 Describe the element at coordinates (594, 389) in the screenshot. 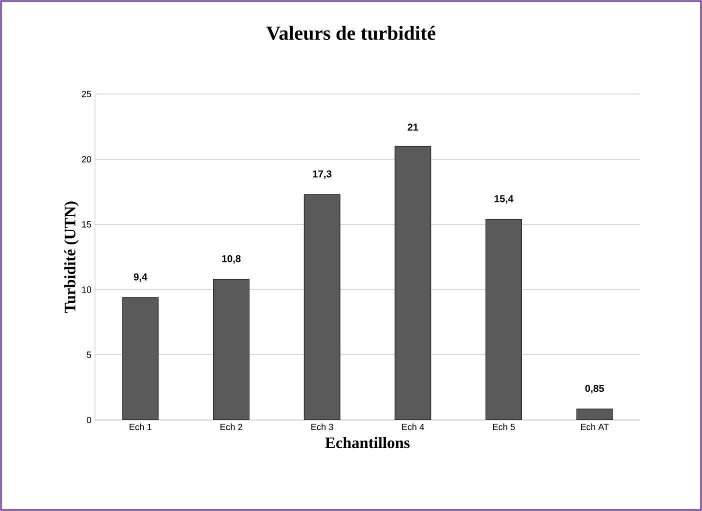

I see `data-label: 0,85` at that location.